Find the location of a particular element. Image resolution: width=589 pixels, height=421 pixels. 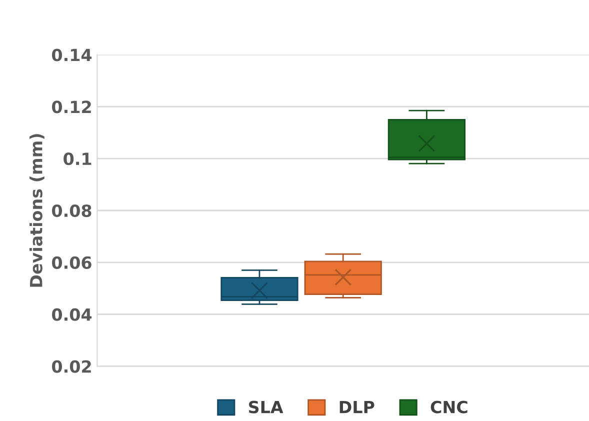

y-tick-label: 0.1 is located at coordinates (78, 159).